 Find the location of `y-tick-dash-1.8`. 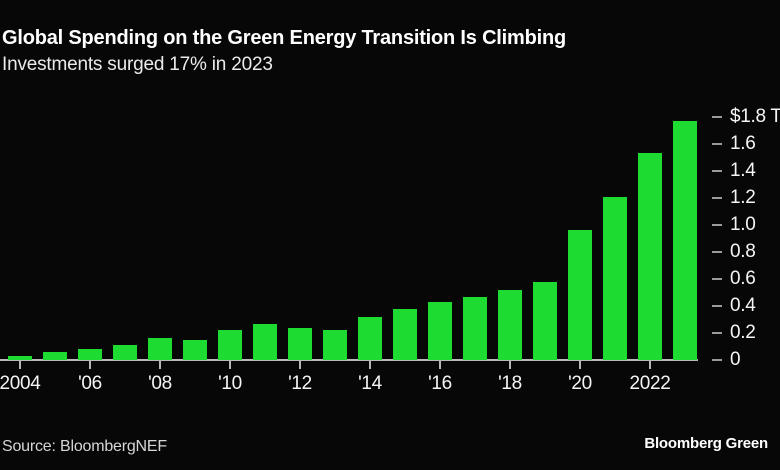

y-tick-dash-1.8 is located at coordinates (717, 117).